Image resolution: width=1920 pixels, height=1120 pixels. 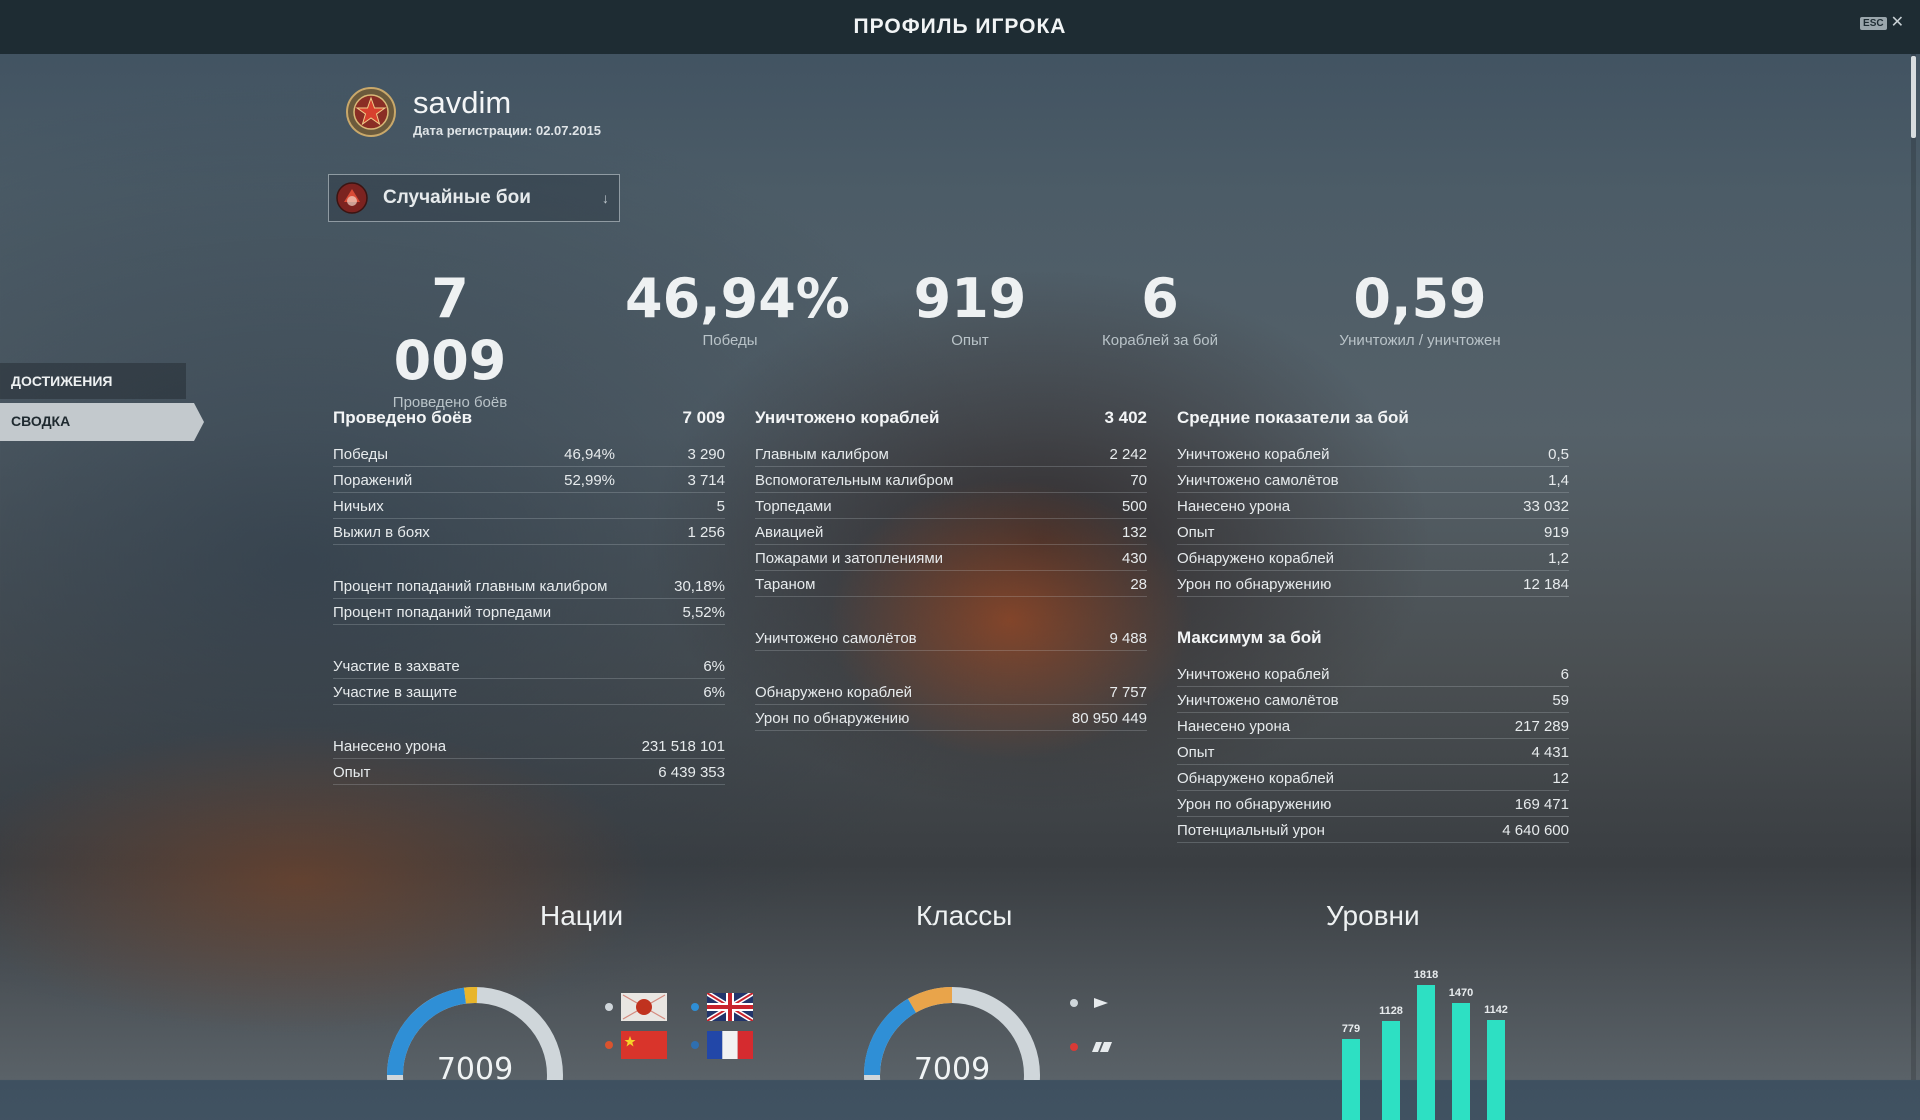 I want to click on stat-row: Обнаружено кораблей 7 757, so click(x=951, y=692).